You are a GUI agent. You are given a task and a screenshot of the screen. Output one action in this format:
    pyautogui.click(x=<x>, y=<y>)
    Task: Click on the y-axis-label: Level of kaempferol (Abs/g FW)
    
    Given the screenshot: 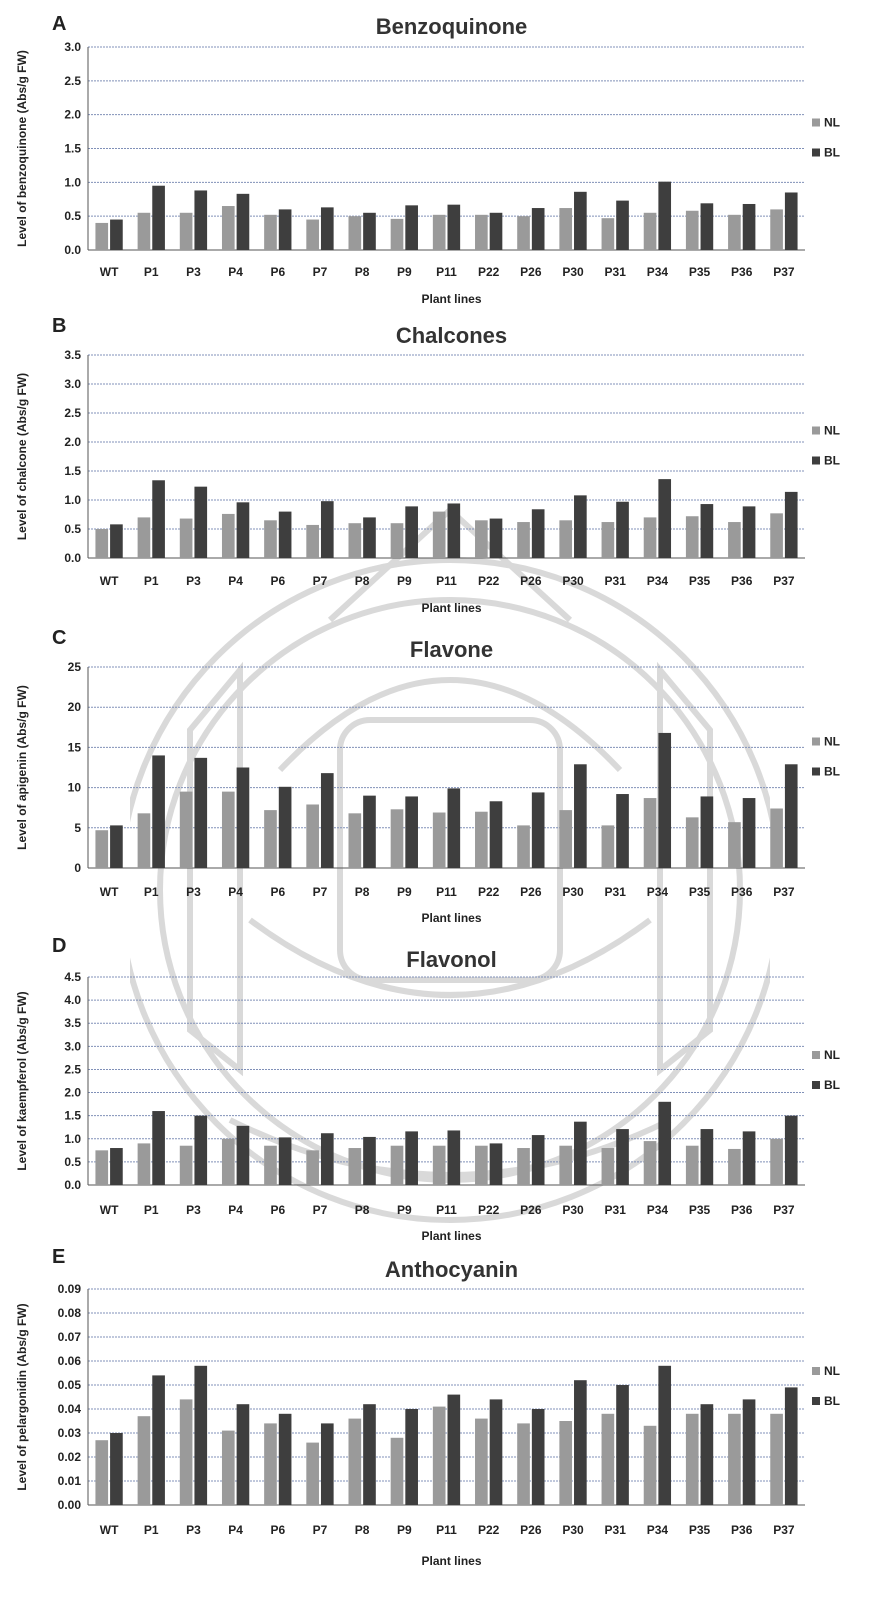 What is the action you would take?
    pyautogui.click(x=22, y=1080)
    